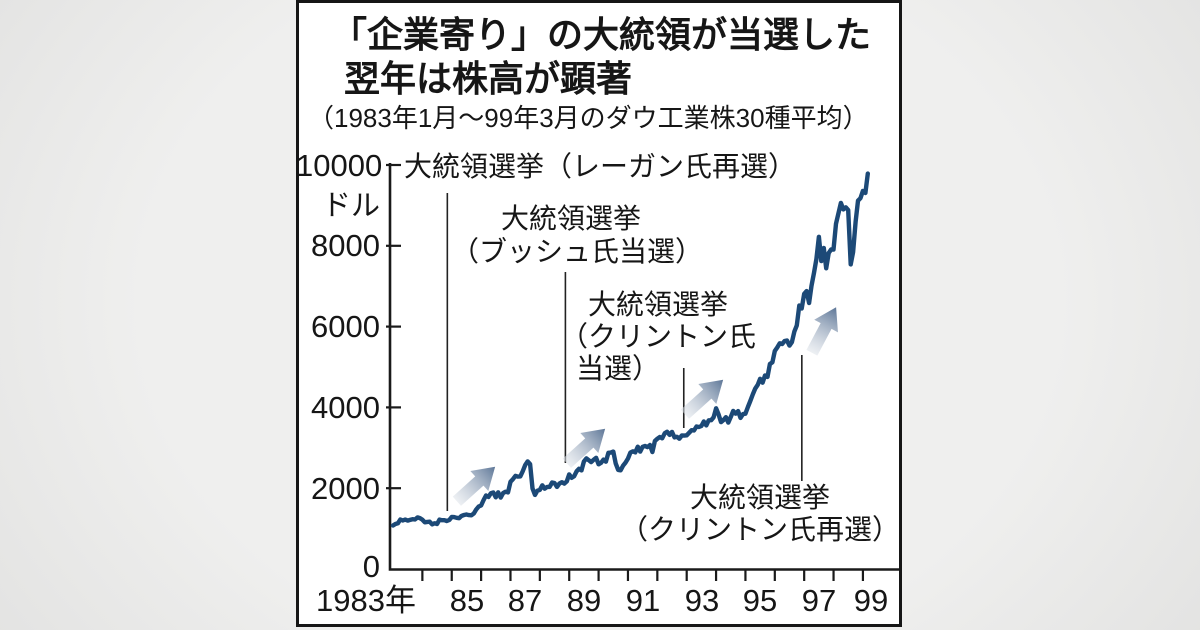 The width and height of the screenshot is (1200, 630). What do you see at coordinates (577, 251) in the screenshot?
I see `annotation-bush-line2: （ブッシュ氏当選）` at bounding box center [577, 251].